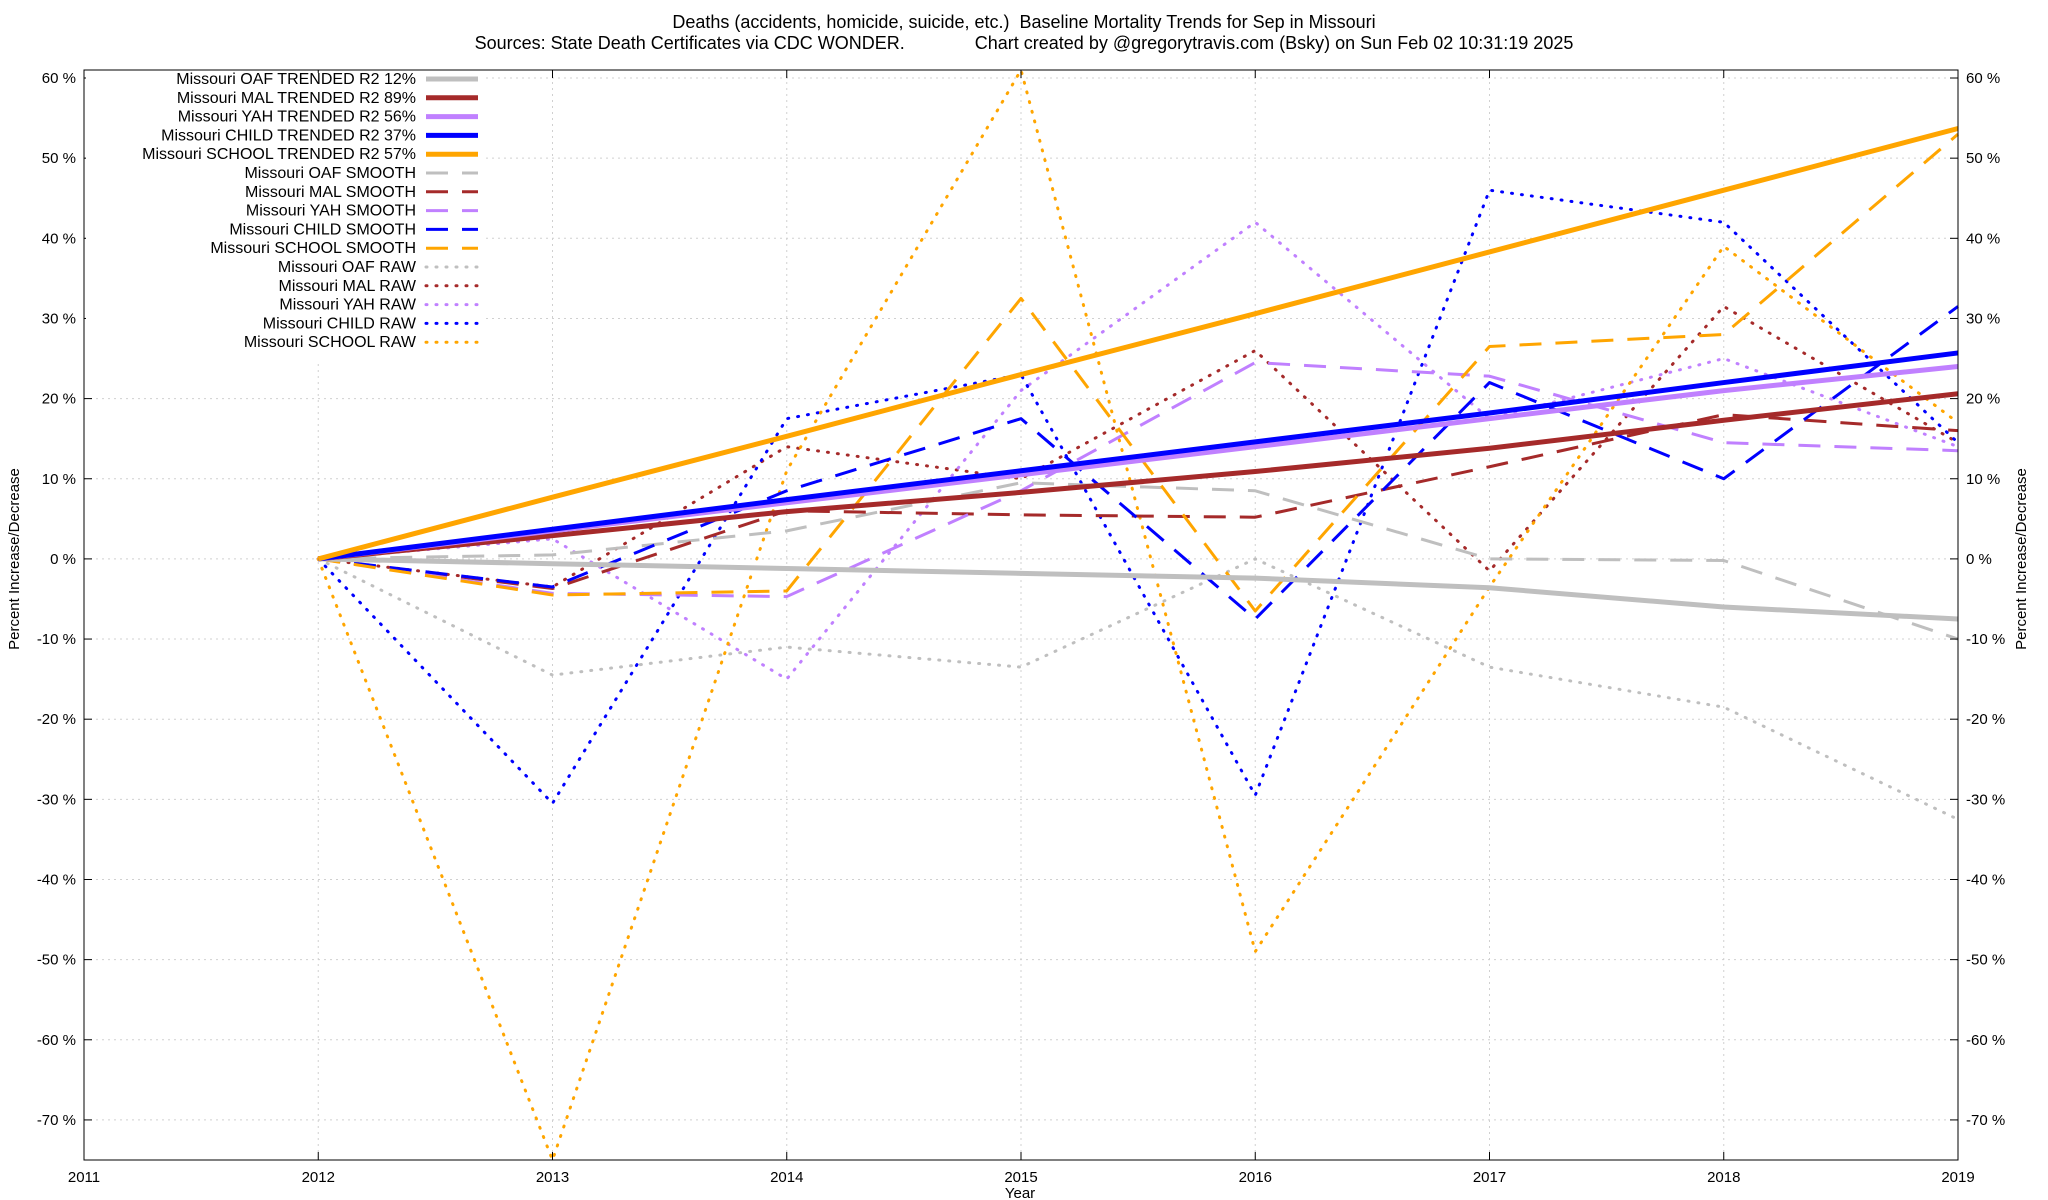 Image resolution: width=2048 pixels, height=1200 pixels. What do you see at coordinates (84, 1177) in the screenshot?
I see `x-tick-label: 2011` at bounding box center [84, 1177].